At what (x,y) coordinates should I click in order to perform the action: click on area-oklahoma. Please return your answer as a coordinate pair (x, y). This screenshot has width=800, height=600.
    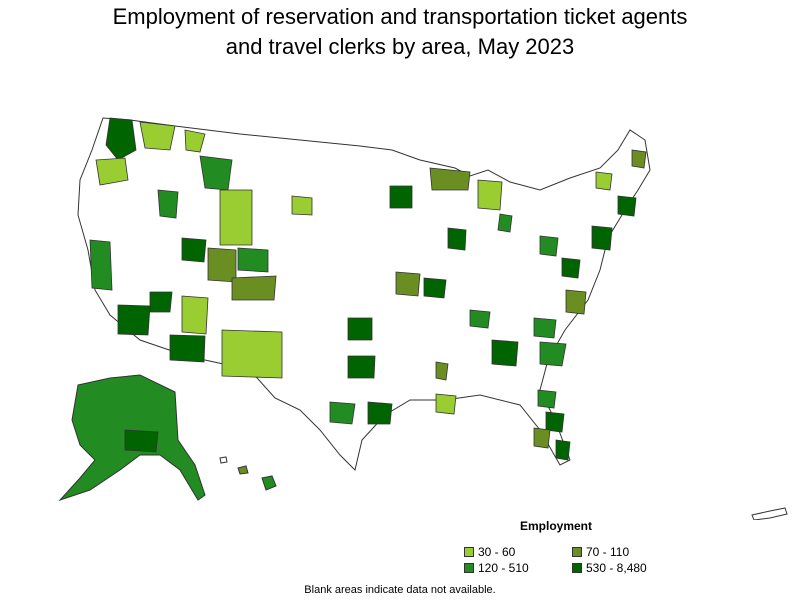
    Looking at the image, I should click on (360, 329).